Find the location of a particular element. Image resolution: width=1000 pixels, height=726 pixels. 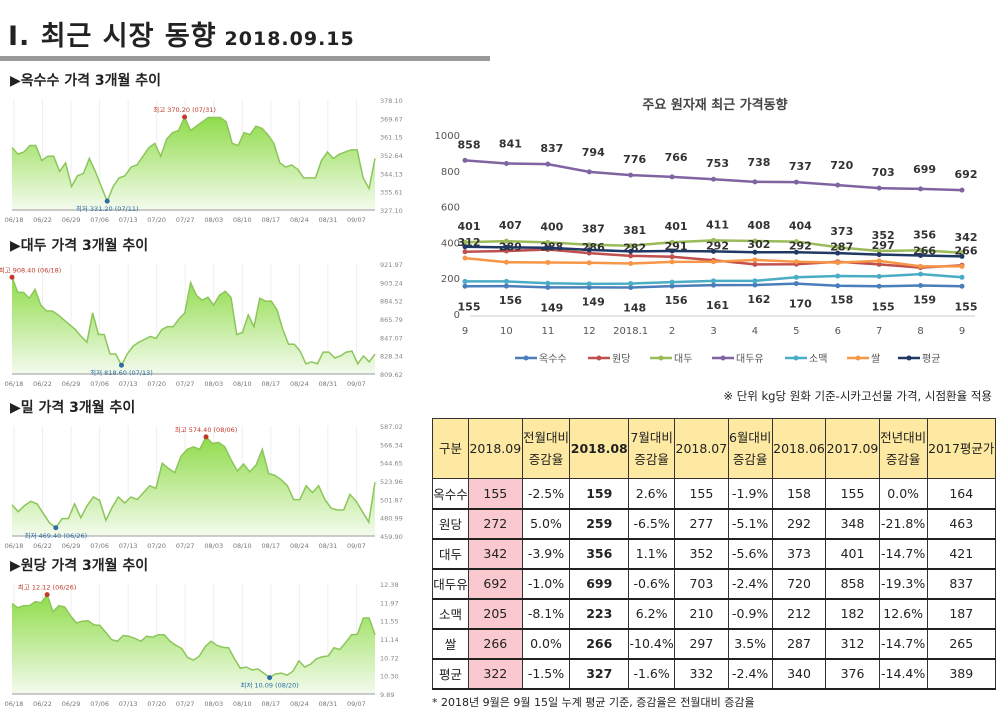

y-tick-label: 200 is located at coordinates (450, 279).